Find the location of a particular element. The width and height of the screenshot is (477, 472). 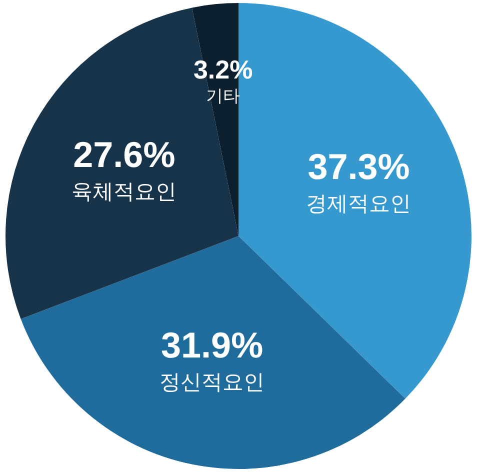

data-label: 37.3% is located at coordinates (359, 167).